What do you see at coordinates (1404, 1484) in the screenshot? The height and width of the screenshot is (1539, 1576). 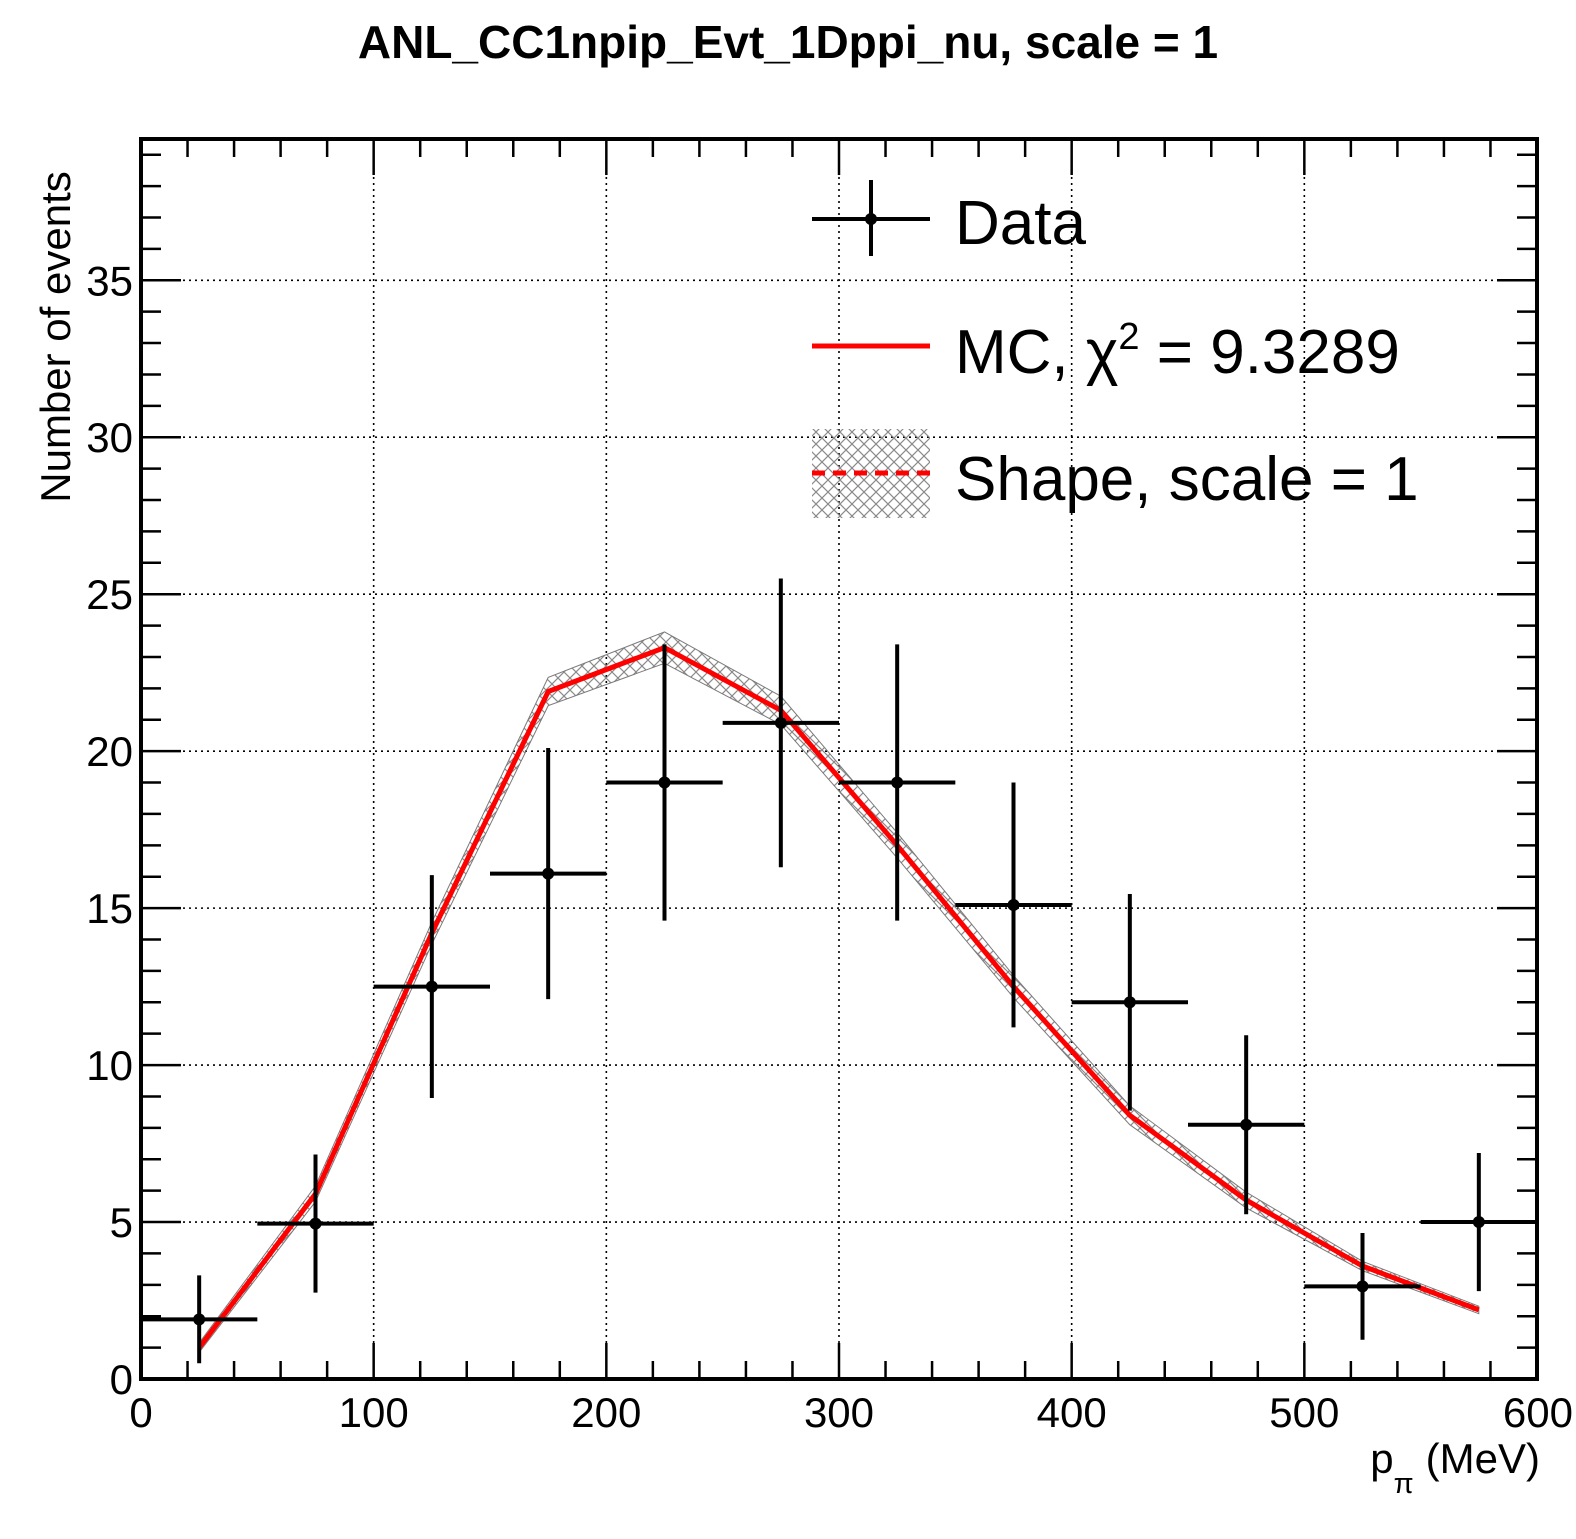 I see `x-axis-label-subscript: π` at bounding box center [1404, 1484].